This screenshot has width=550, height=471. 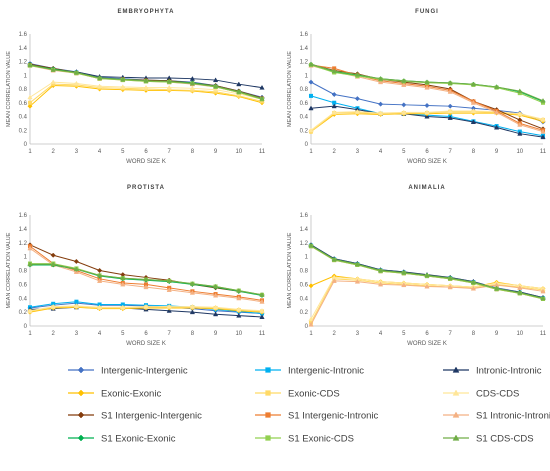 What do you see at coordinates (238, 334) in the screenshot?
I see `x-tick-label: 10` at bounding box center [238, 334].